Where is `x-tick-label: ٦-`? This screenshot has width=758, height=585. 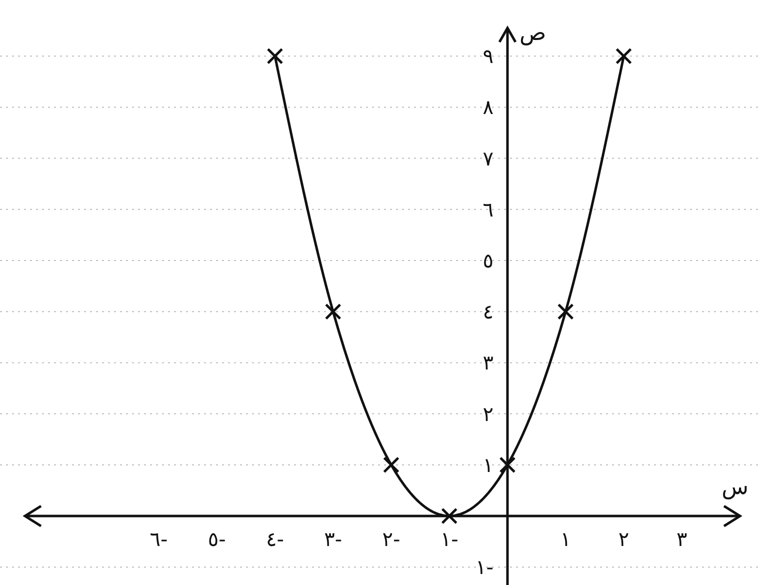
x-tick-label: ٦- is located at coordinates (159, 539).